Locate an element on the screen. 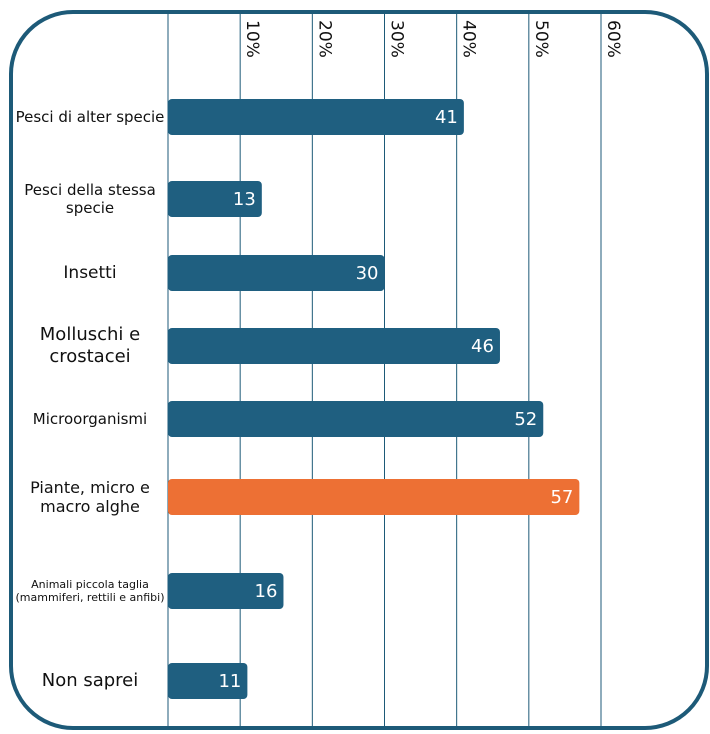  value-label: 52 is located at coordinates (525, 419).